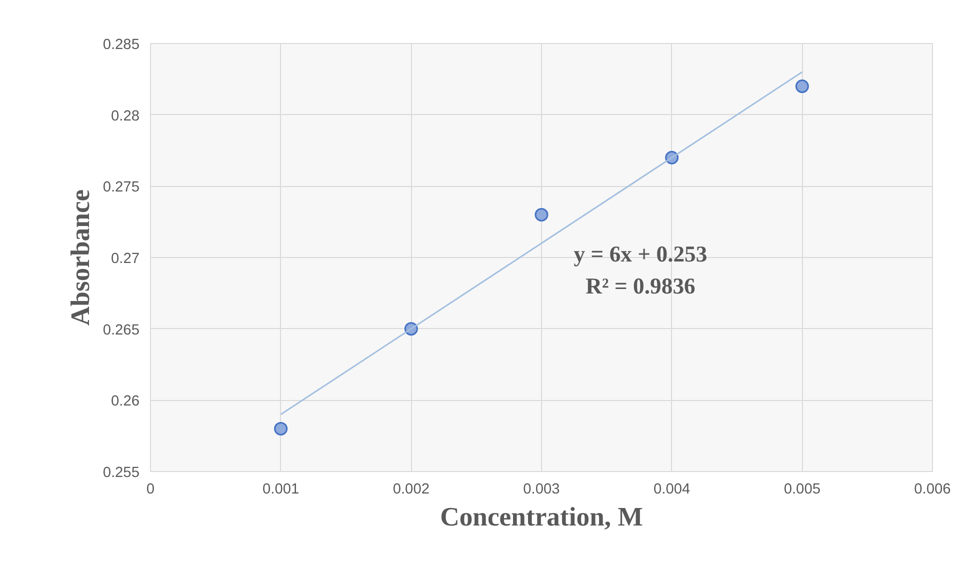 This screenshot has width=957, height=581. What do you see at coordinates (641, 254) in the screenshot?
I see `annotation: y = 6x + 0.253` at bounding box center [641, 254].